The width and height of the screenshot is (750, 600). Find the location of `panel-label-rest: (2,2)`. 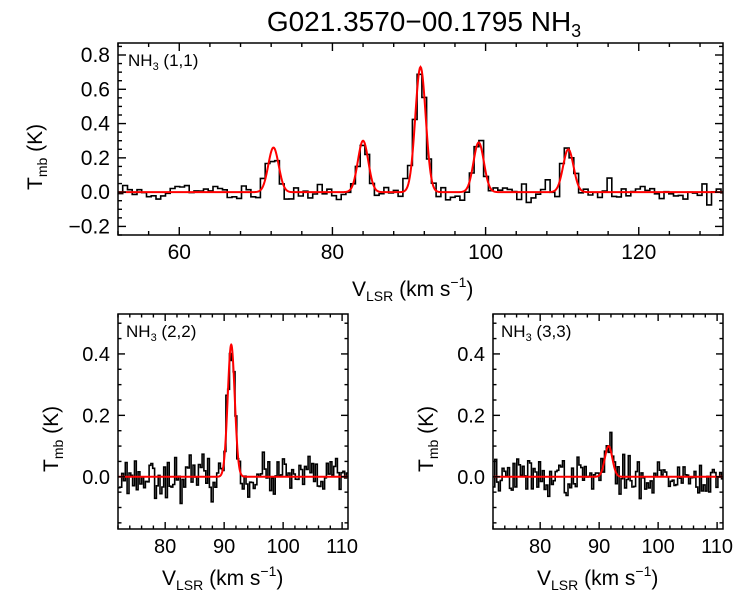

panel-label-rest: (2,2) is located at coordinates (177, 331).